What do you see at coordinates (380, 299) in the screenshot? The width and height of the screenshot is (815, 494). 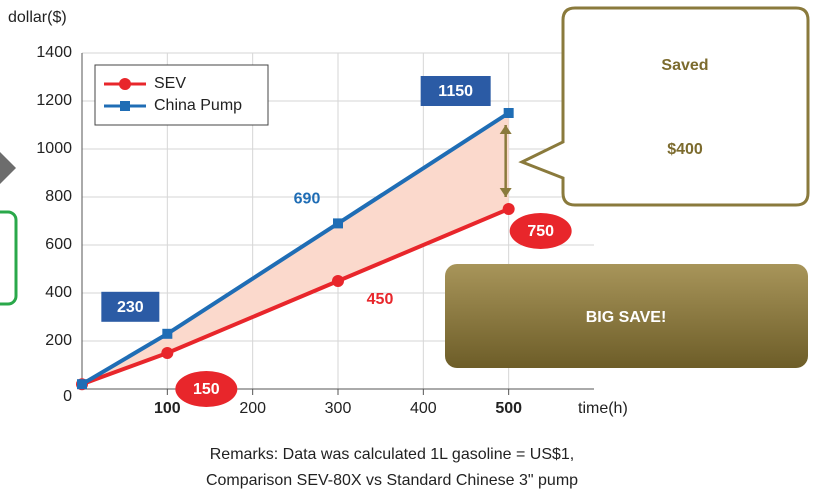 I see `data-label: 450` at bounding box center [380, 299].